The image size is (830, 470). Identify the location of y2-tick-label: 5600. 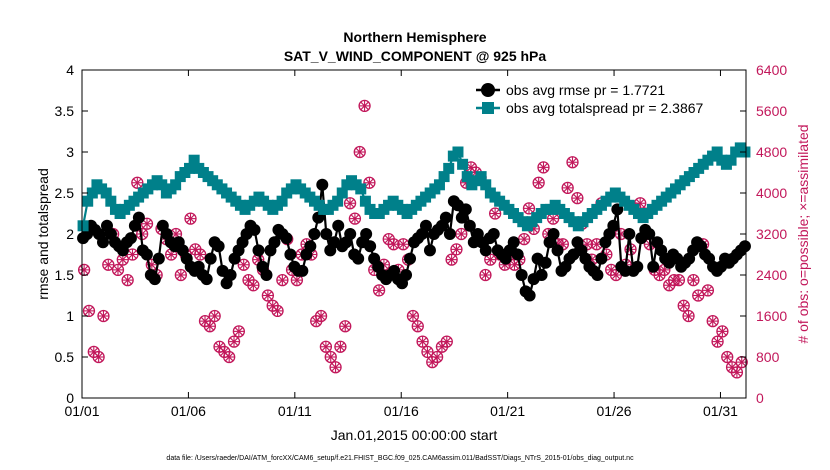
(771, 111).